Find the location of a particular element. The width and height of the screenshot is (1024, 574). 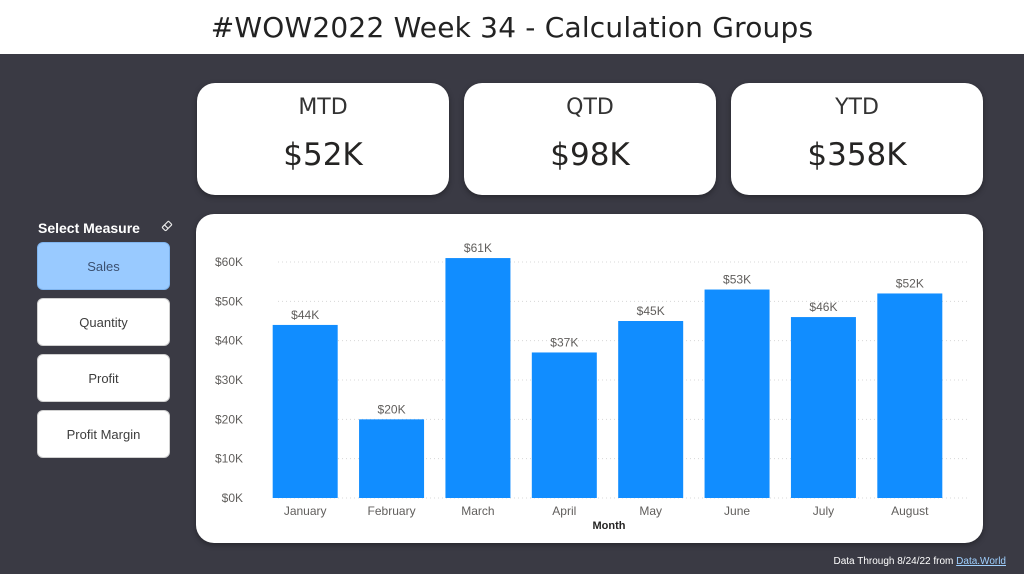

slicer-option-label: Profit is located at coordinates (103, 378).